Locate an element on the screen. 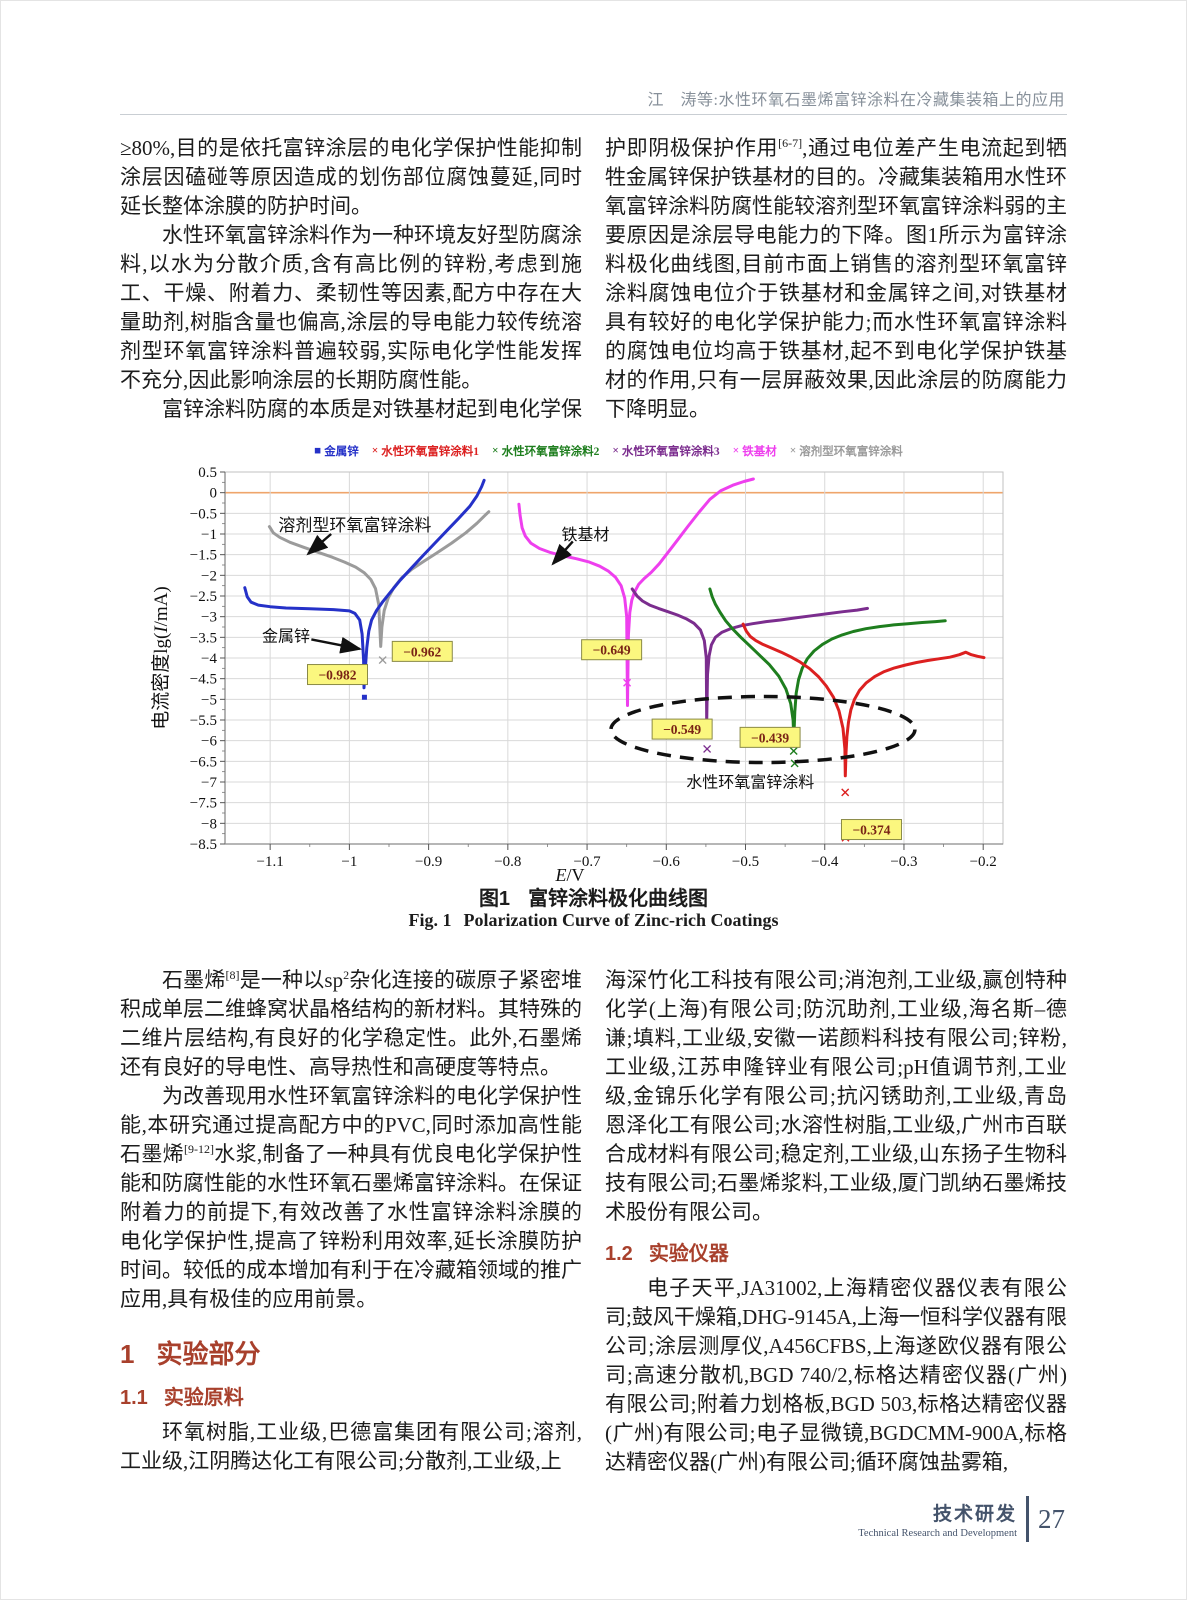 Image resolution: width=1187 pixels, height=1600 pixels. svg-text: 0.5 is located at coordinates (207, 473).